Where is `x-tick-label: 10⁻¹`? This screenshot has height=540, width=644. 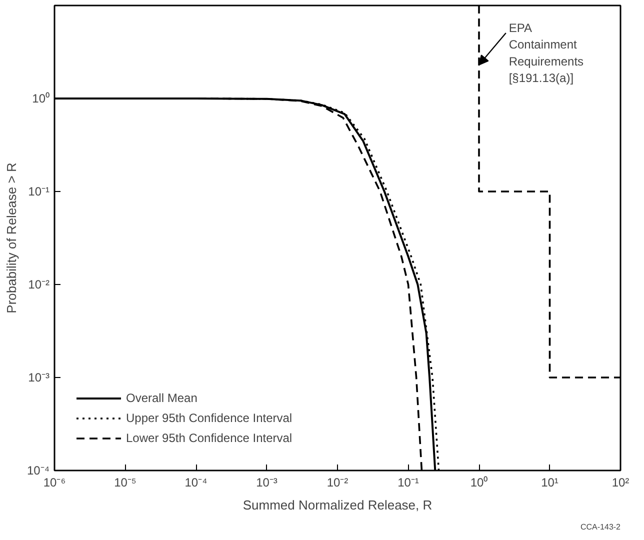 x-tick-label: 10⁻¹ is located at coordinates (408, 483).